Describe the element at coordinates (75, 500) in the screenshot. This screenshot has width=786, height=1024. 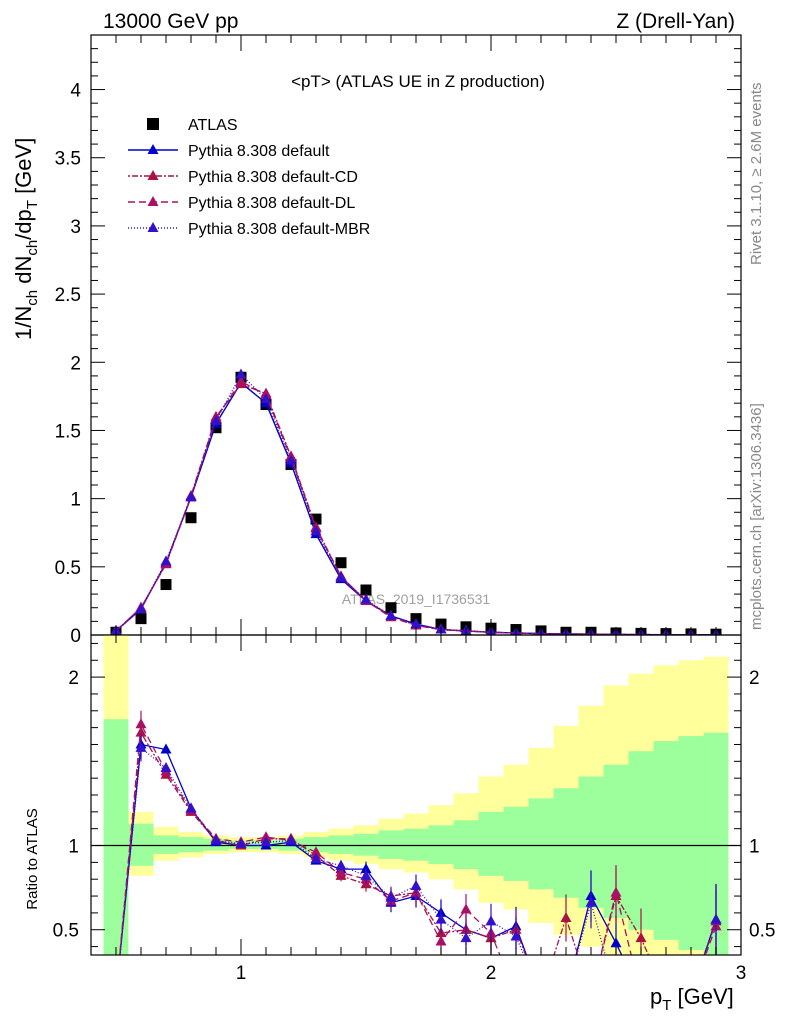
I see `y-tick-label: 1` at that location.